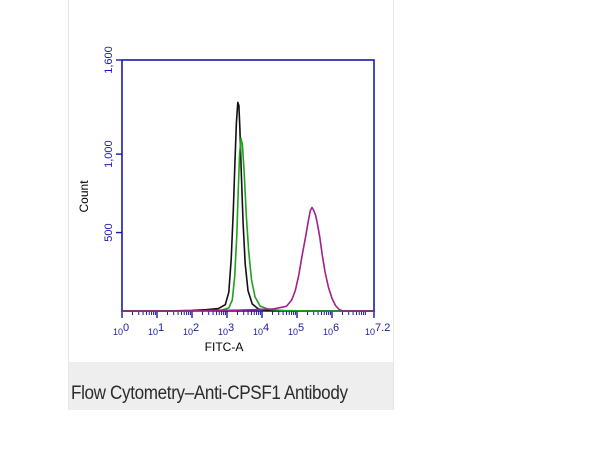 Image resolution: width=600 pixels, height=450 pixels. What do you see at coordinates (109, 154) in the screenshot?
I see `y-tick-label: 1,000` at bounding box center [109, 154].